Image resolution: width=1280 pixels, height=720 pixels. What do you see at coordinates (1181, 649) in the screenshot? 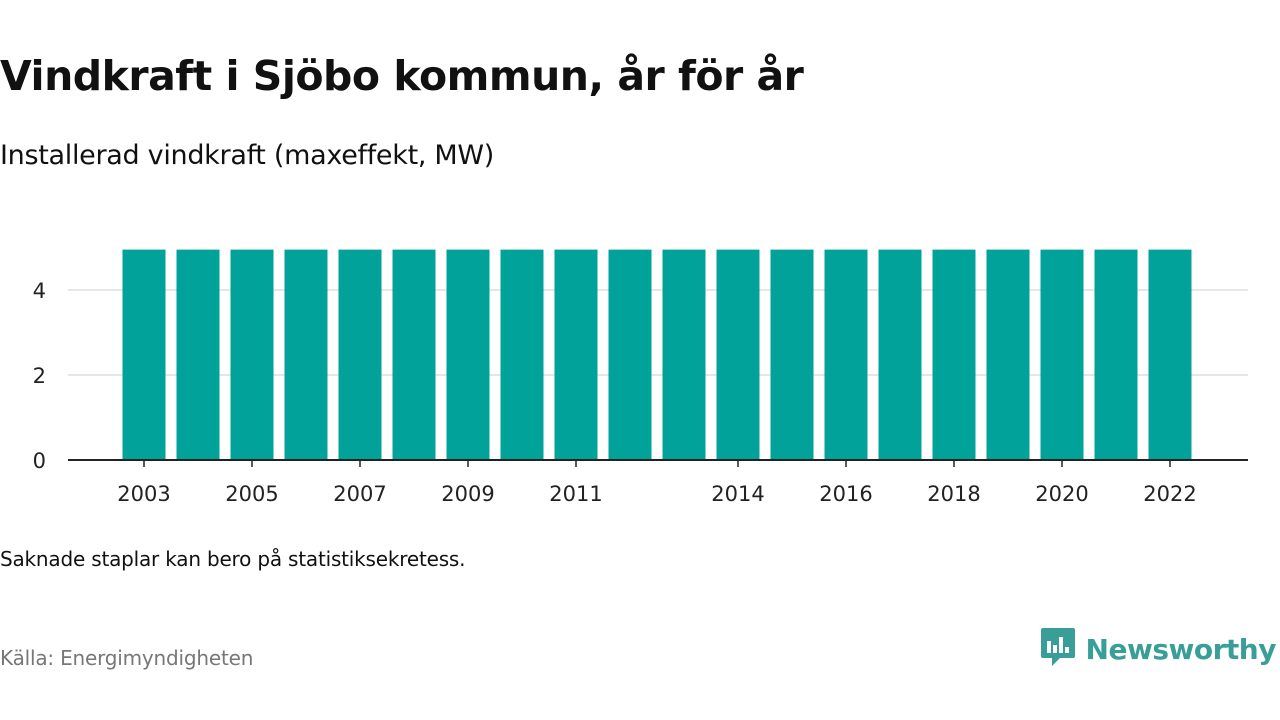
I see `brand-name: Newsworthy` at bounding box center [1181, 649].